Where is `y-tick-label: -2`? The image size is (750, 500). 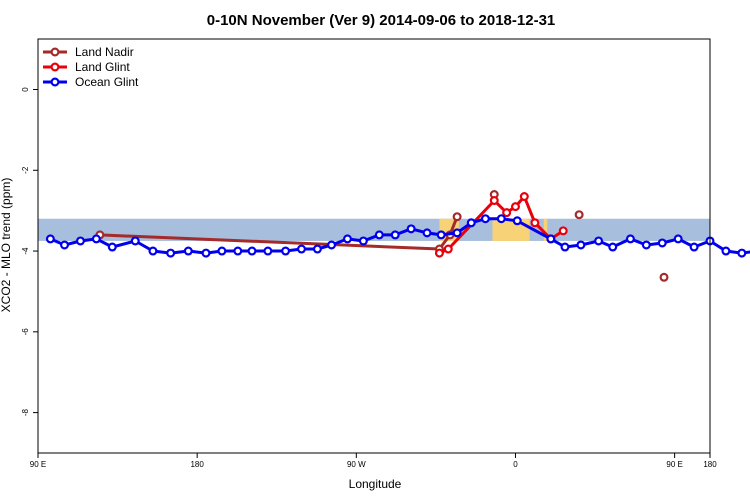
y-tick-label: -2 is located at coordinates (25, 170).